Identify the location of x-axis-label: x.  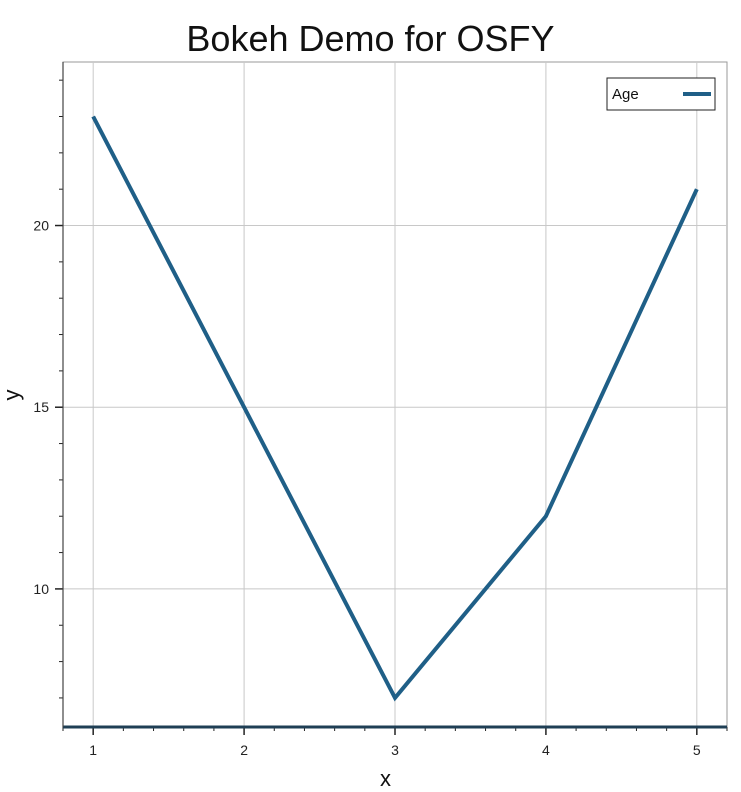
(385, 778).